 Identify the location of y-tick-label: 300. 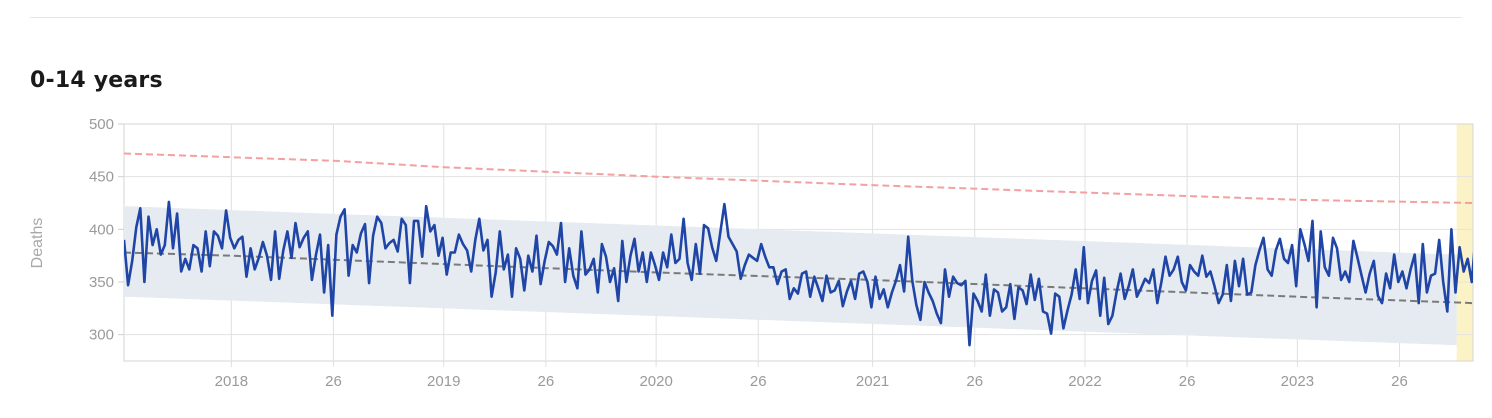
(101, 335).